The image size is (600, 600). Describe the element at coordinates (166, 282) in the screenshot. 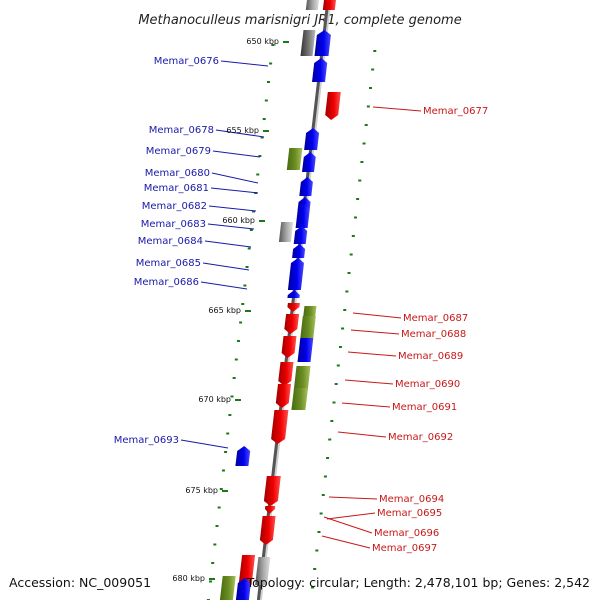

I see `gene-label: Memar_0686` at that location.